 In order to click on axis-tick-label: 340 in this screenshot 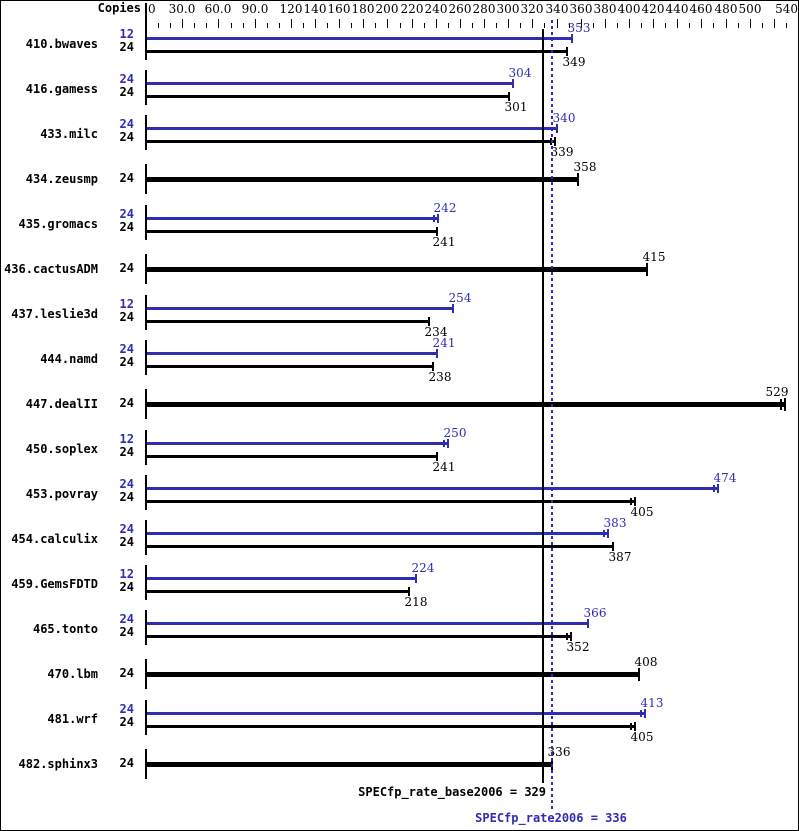, I will do `click(557, 9)`.